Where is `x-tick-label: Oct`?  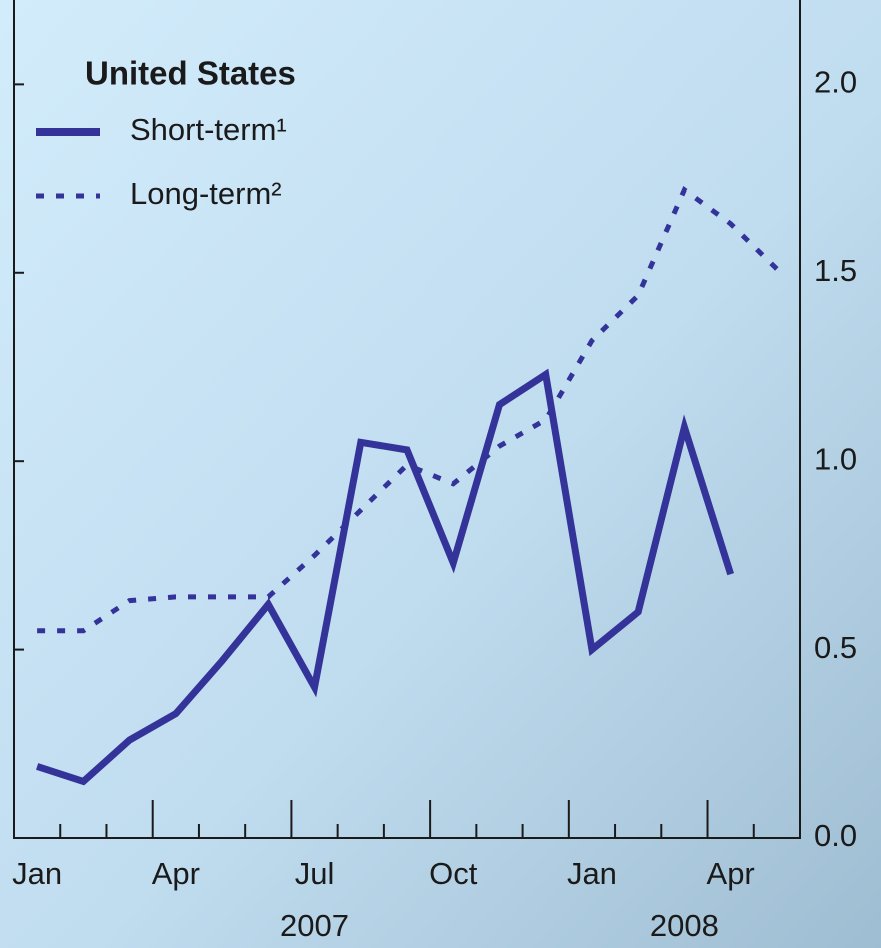 x-tick-label: Oct is located at coordinates (453, 873).